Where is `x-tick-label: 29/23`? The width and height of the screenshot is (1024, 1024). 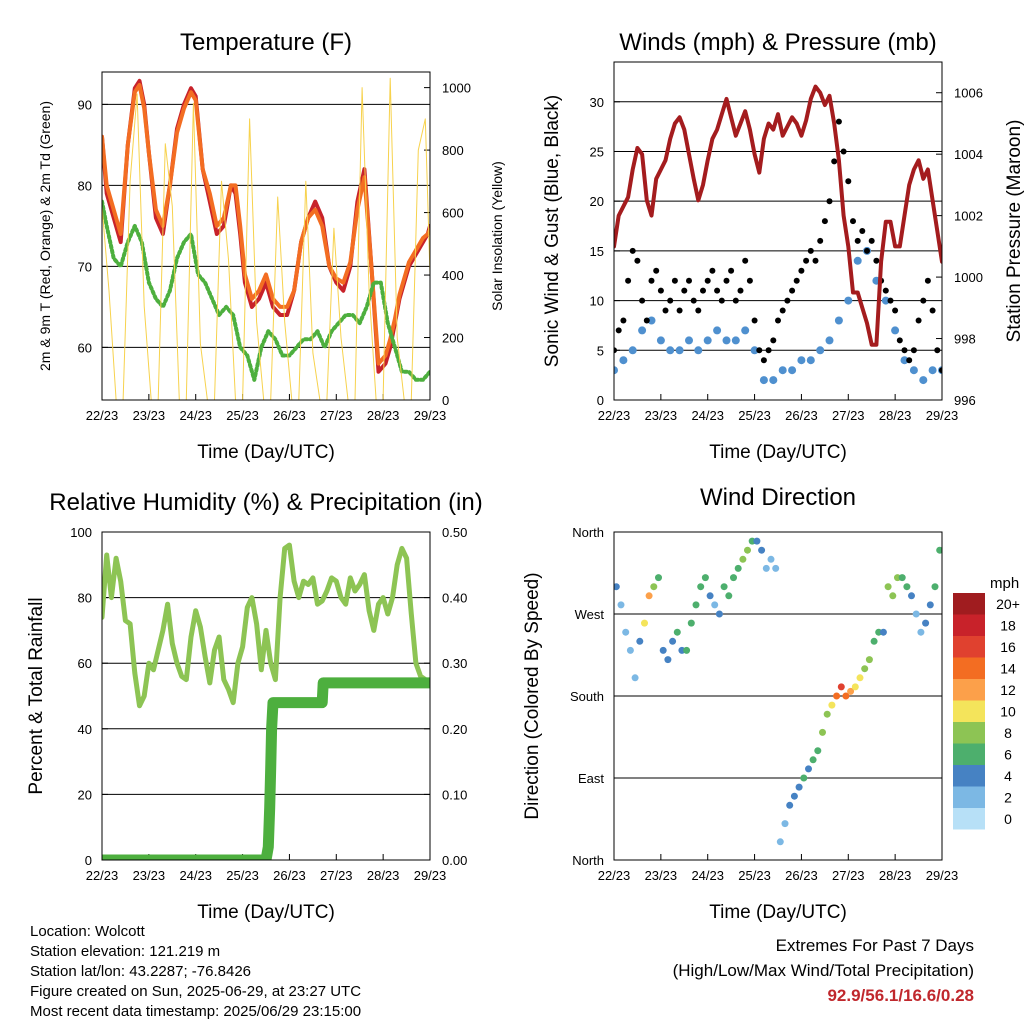 x-tick-label: 29/23 is located at coordinates (942, 875).